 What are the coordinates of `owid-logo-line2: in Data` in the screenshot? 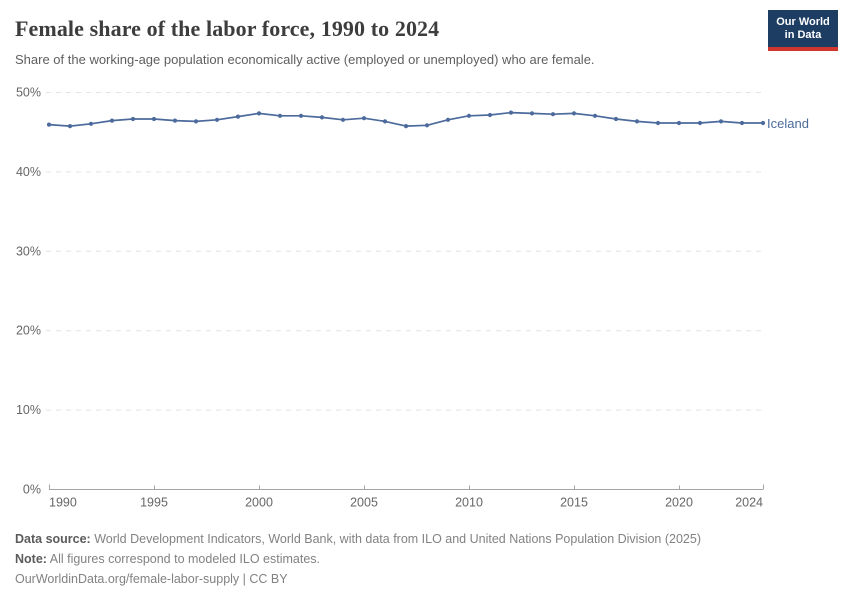 It's located at (803, 35).